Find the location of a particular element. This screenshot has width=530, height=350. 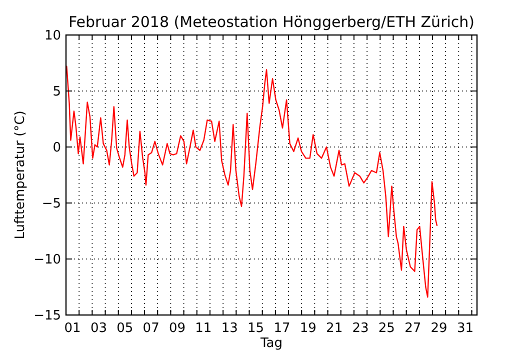

x-tick-label: 03 is located at coordinates (98, 328).